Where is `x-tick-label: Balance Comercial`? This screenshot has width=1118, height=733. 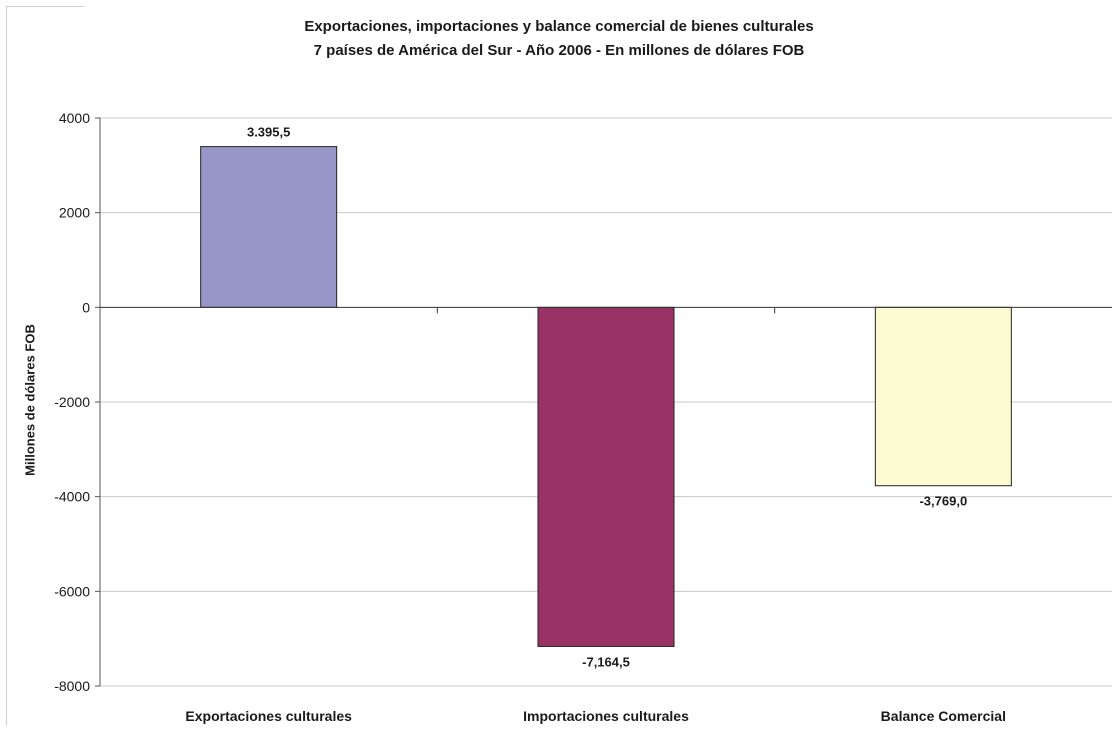 x-tick-label: Balance Comercial is located at coordinates (943, 716).